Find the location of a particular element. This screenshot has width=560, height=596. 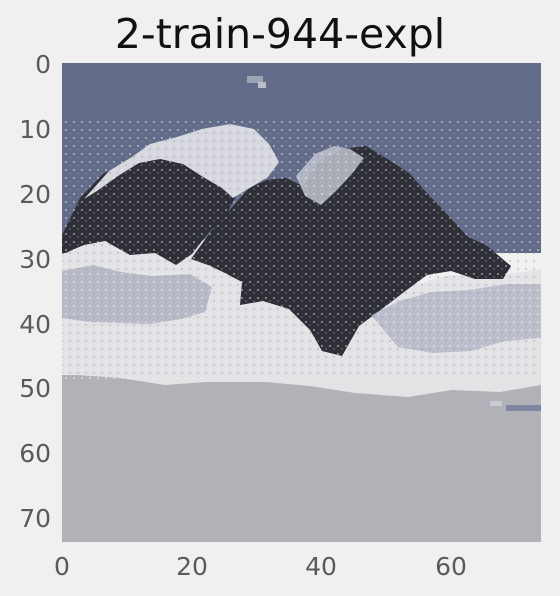

y-tick-30: 30 is located at coordinates (35, 259).